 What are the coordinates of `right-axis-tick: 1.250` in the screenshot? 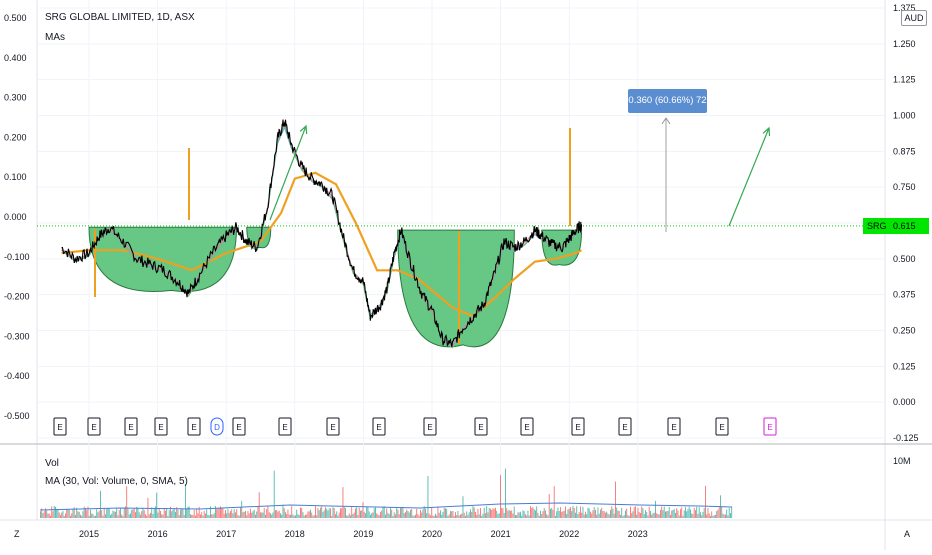 It's located at (904, 44).